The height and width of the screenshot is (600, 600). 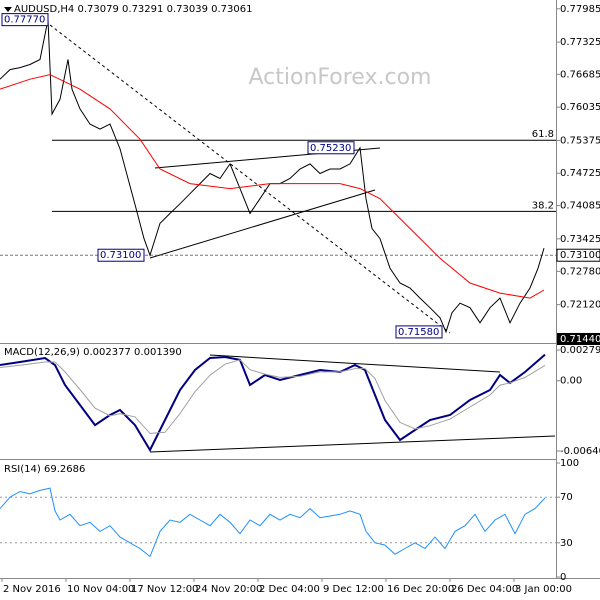 What do you see at coordinates (158, 352) in the screenshot?
I see `header-value: 0.001390` at bounding box center [158, 352].